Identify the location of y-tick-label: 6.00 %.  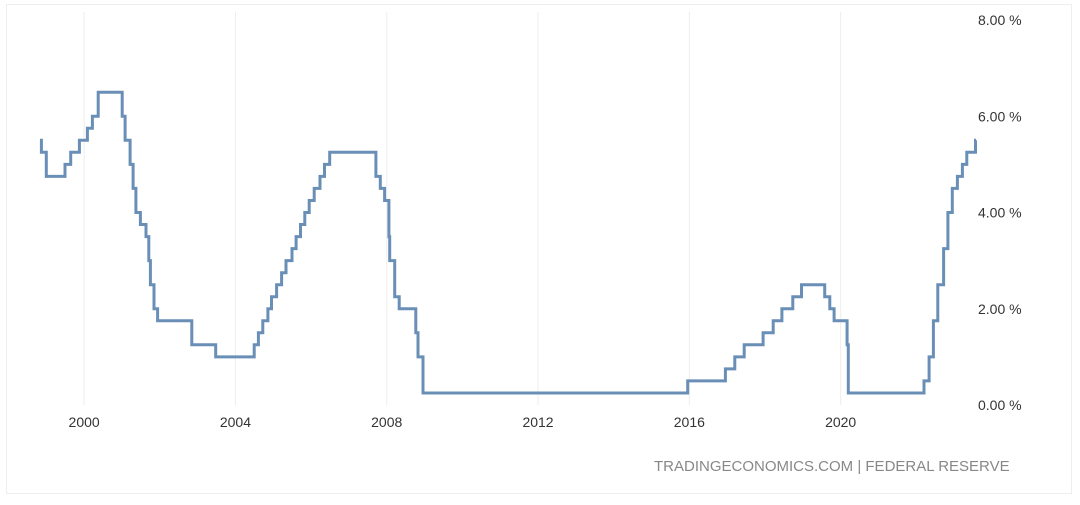
(1000, 116).